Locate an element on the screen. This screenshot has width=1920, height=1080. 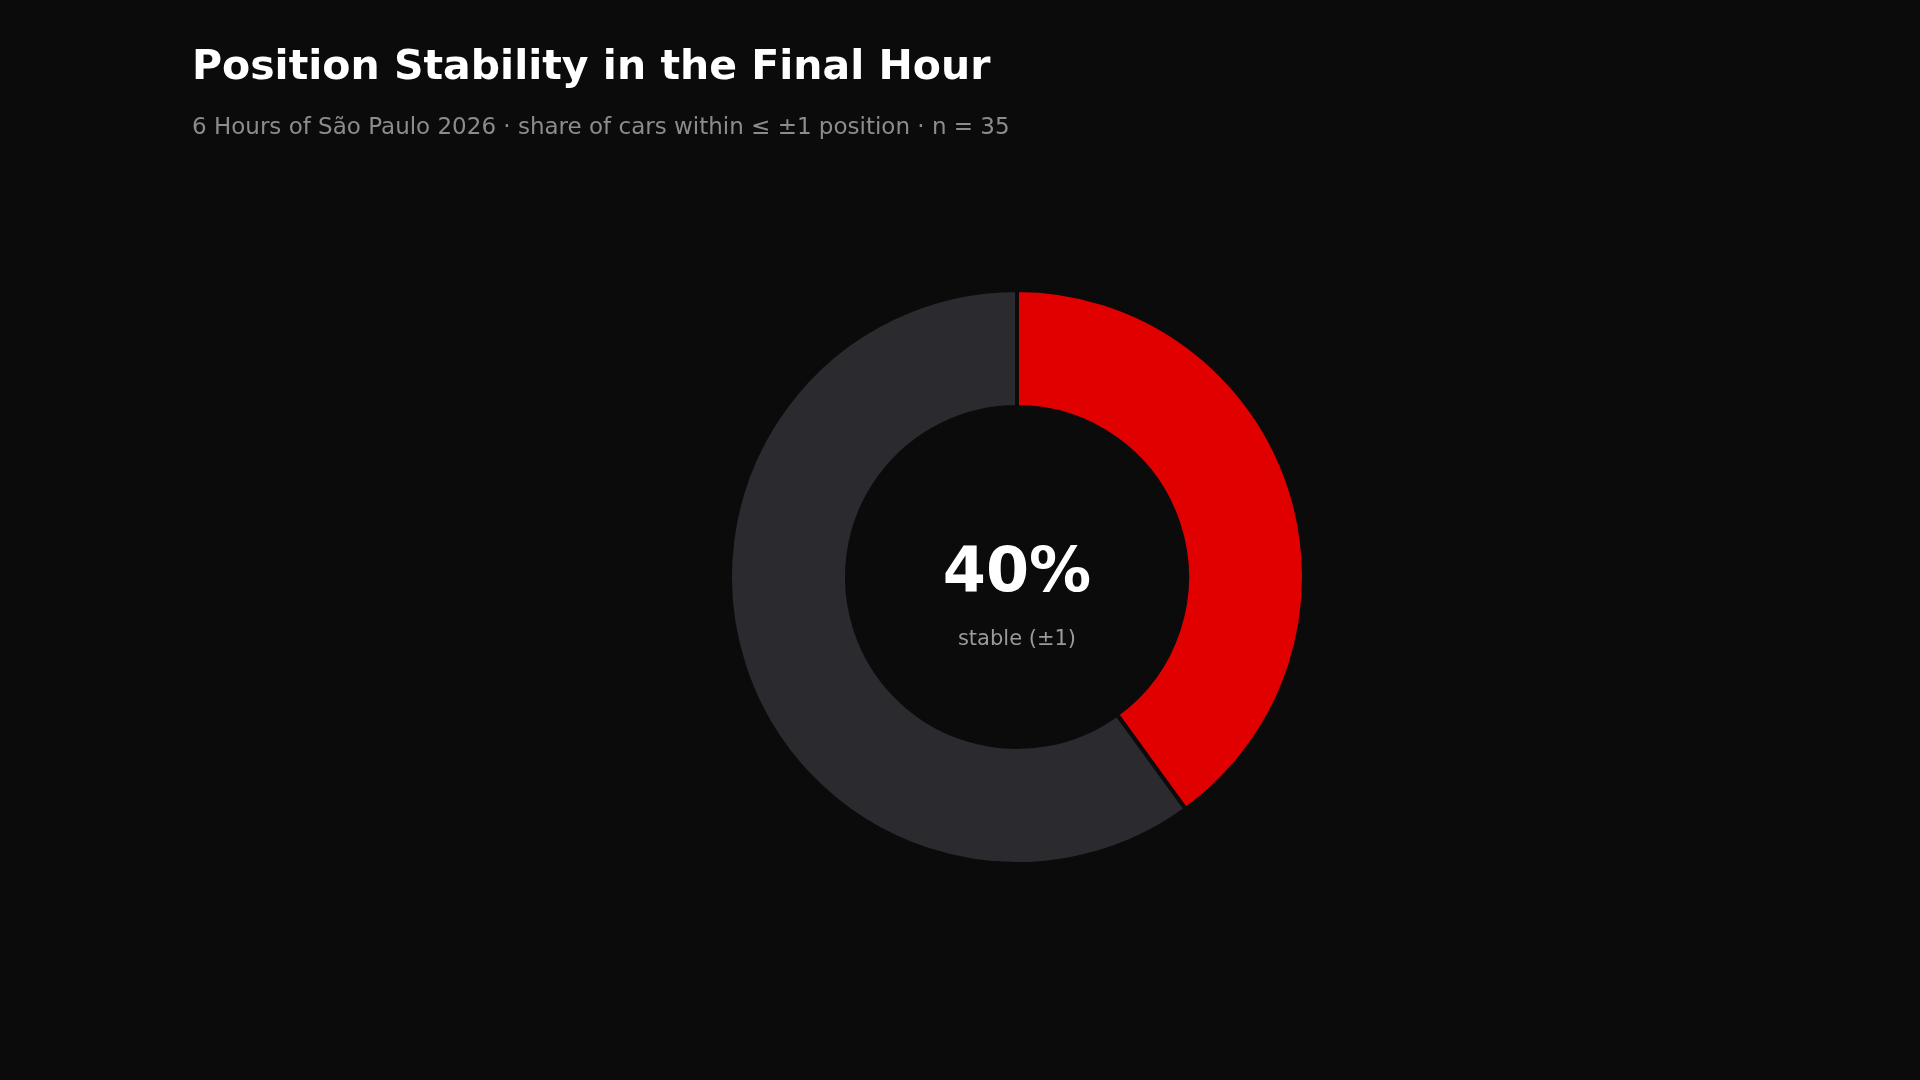
chart-title: Position Stability in the Final Hour is located at coordinates (592, 65).